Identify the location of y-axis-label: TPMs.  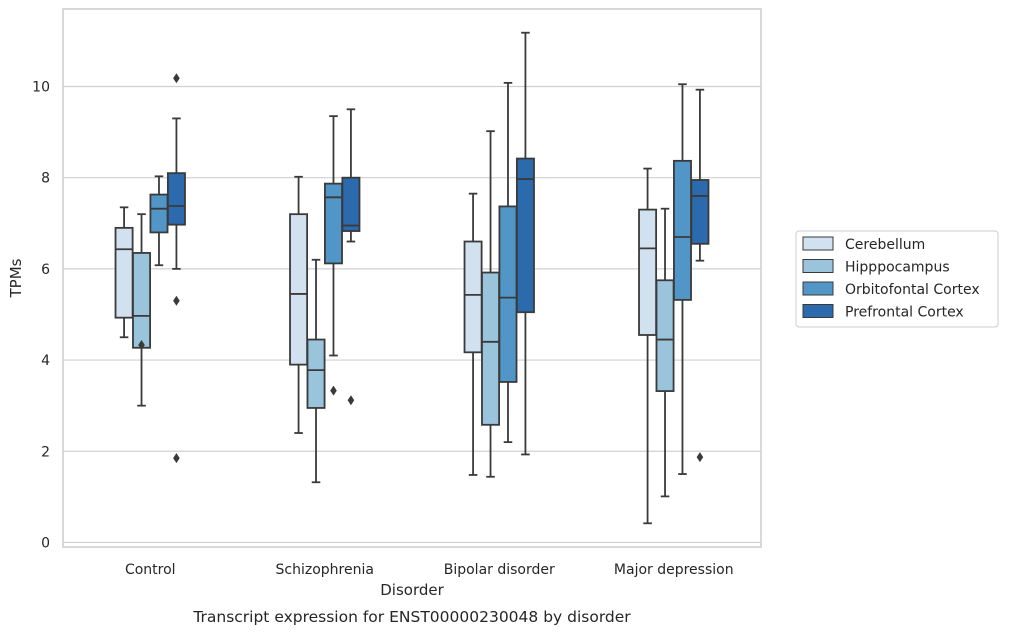
(16, 278).